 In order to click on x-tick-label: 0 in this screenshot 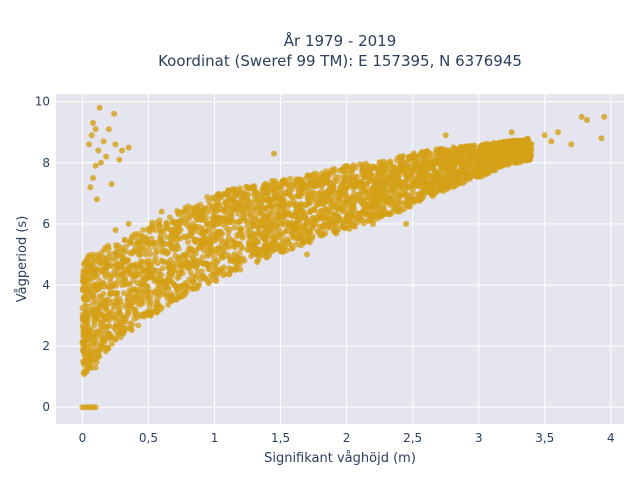, I will do `click(83, 438)`.